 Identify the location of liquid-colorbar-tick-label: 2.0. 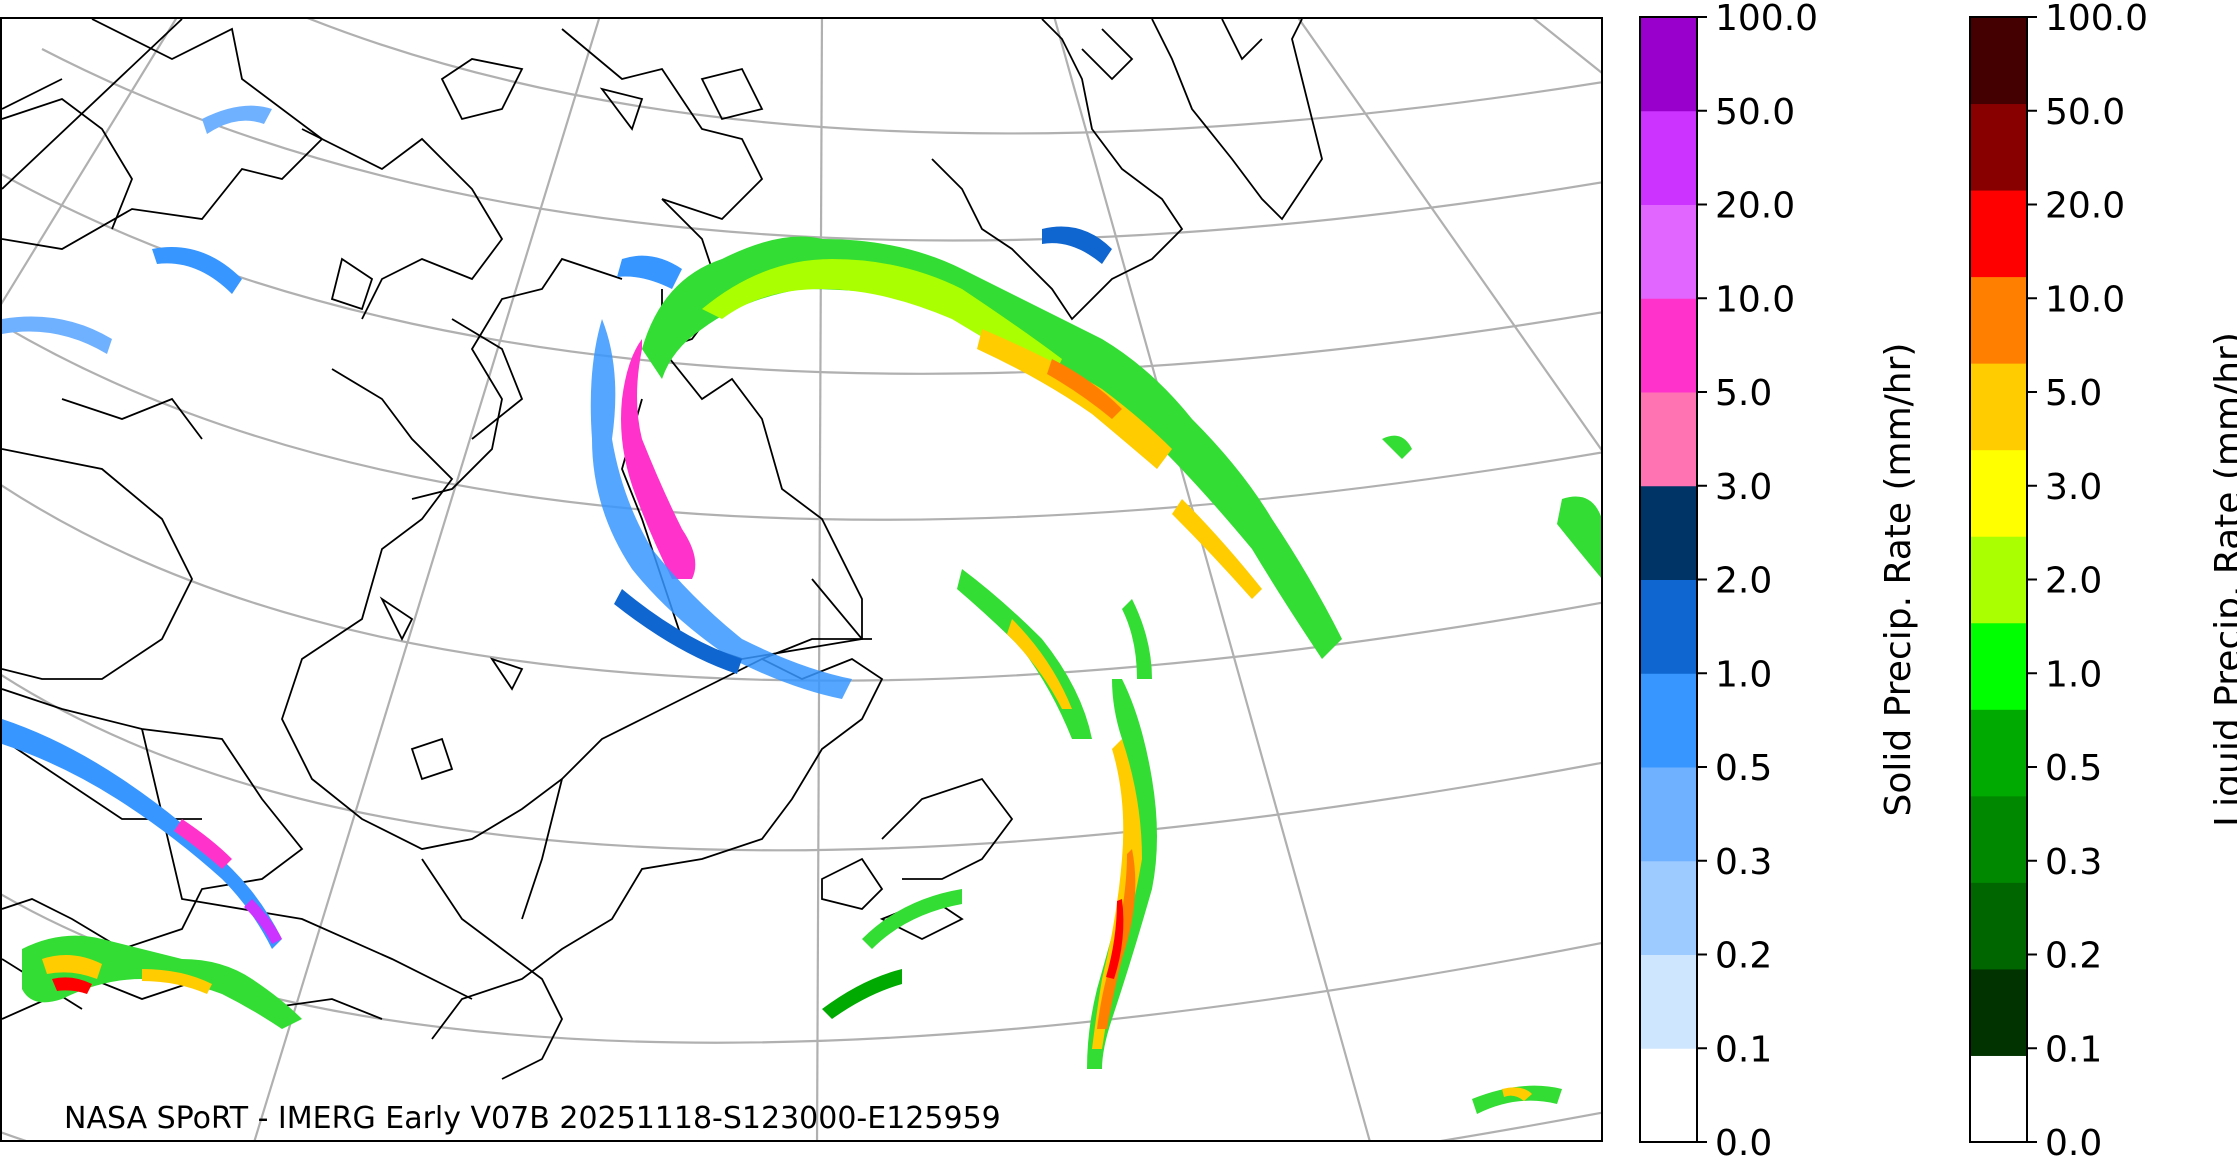
(2073, 581).